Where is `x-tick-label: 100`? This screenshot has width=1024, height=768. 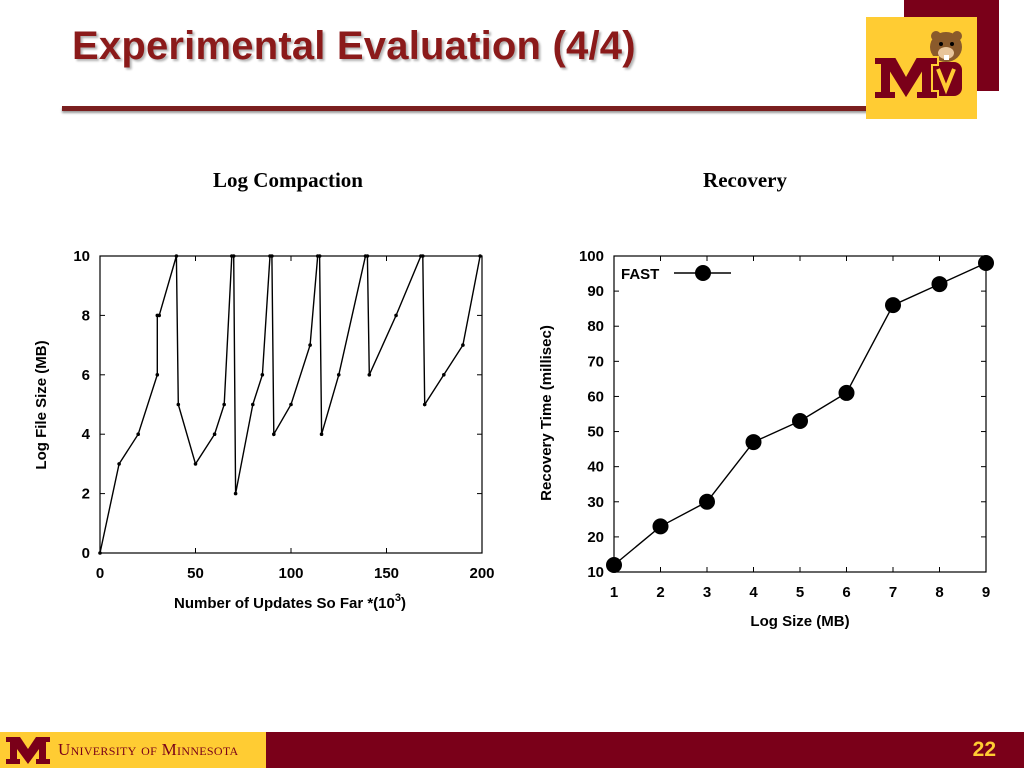
x-tick-label: 100 is located at coordinates (290, 573).